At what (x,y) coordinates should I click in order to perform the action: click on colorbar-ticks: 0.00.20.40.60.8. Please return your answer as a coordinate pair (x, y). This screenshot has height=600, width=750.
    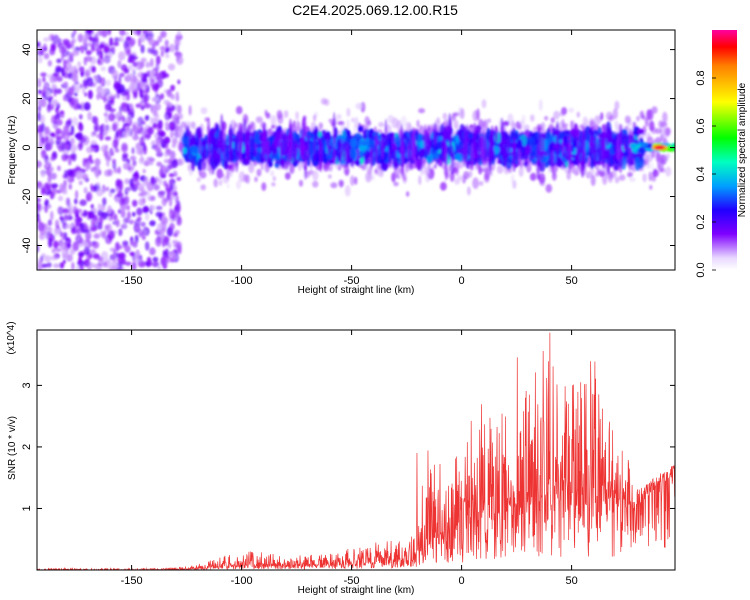
    Looking at the image, I should click on (705, 174).